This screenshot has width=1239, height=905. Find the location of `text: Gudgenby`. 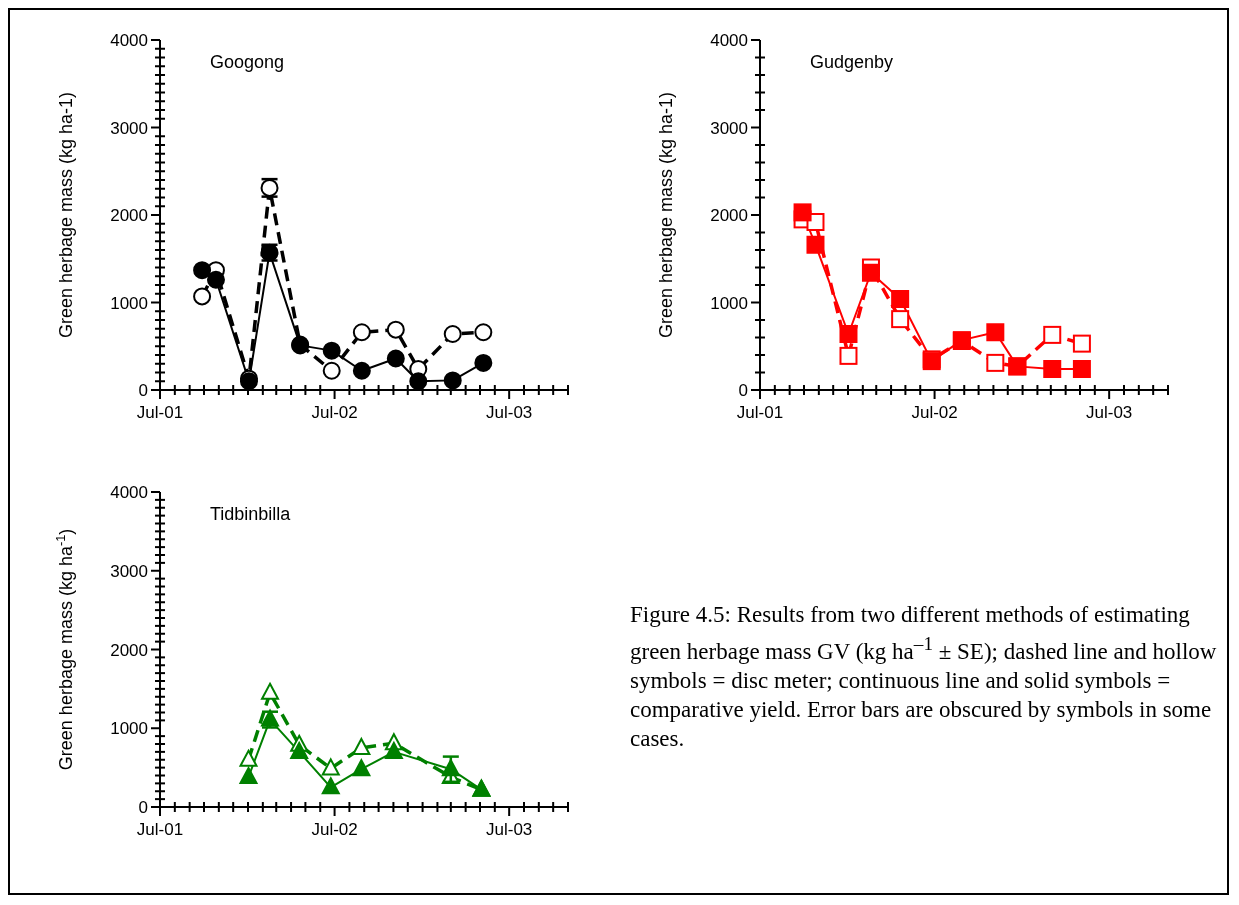

text: Gudgenby is located at coordinates (852, 62).